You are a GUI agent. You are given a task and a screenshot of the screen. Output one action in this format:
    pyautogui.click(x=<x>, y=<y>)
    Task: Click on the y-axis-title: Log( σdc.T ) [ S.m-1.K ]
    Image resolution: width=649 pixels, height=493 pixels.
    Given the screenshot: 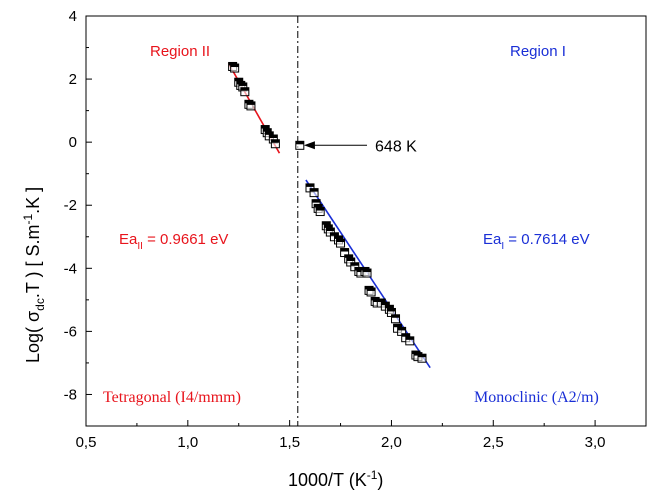 What is the action you would take?
    pyautogui.click(x=34, y=275)
    